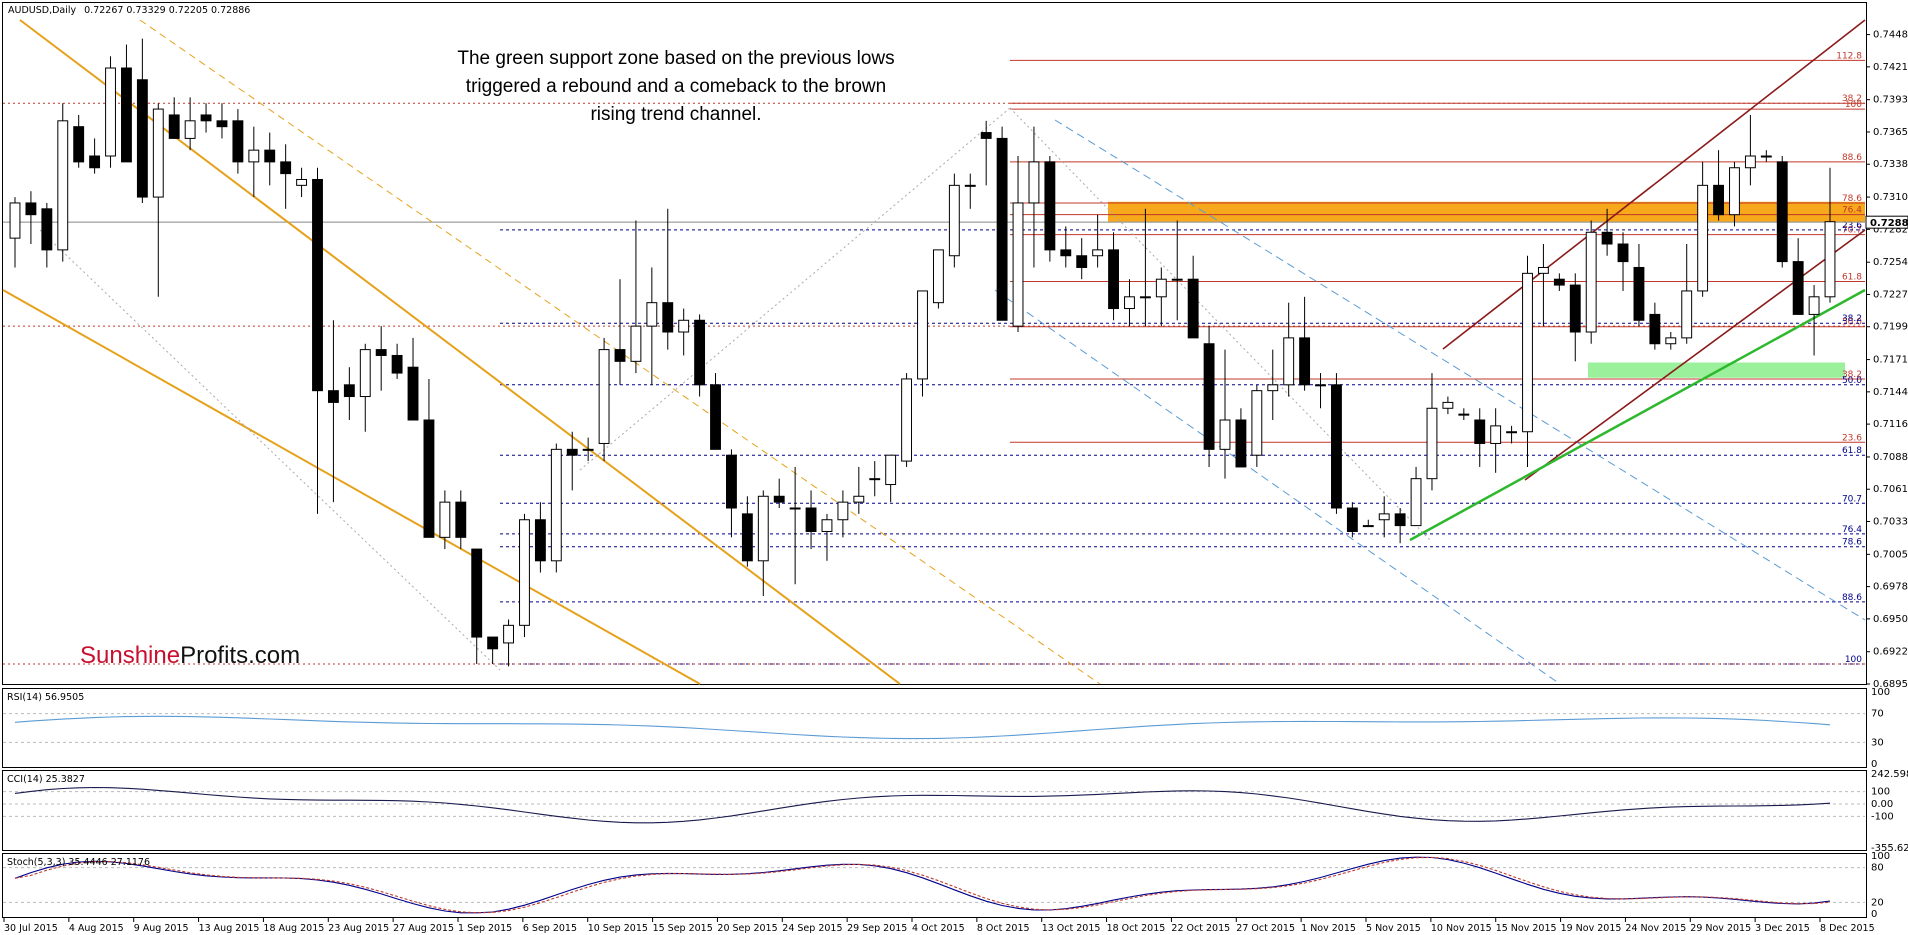 The height and width of the screenshot is (935, 1908). What do you see at coordinates (161, 928) in the screenshot?
I see `date-label: 9 Aug 2015` at bounding box center [161, 928].